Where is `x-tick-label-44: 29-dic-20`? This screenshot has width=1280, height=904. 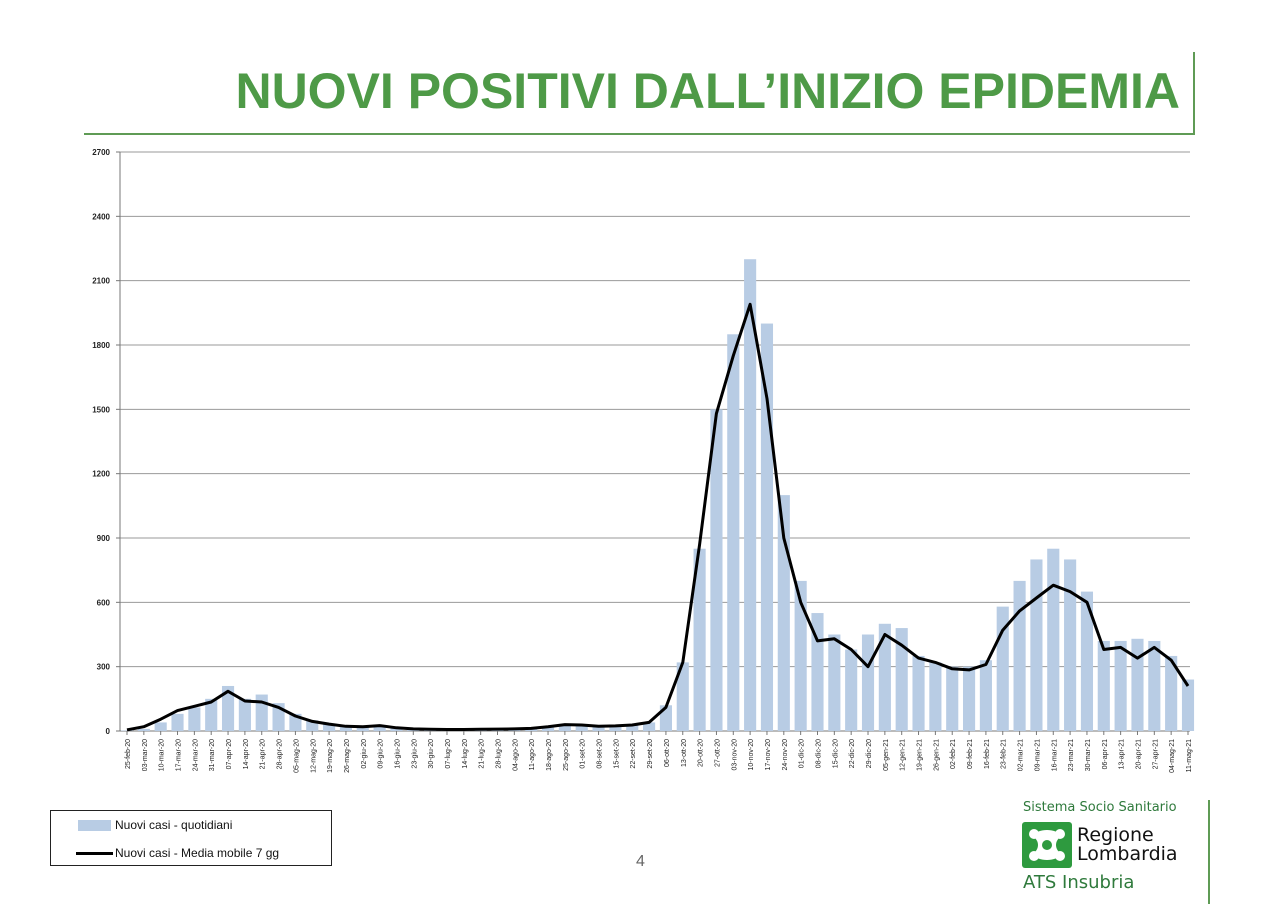 x-tick-label-44: 29-dic-20 is located at coordinates (869, 753).